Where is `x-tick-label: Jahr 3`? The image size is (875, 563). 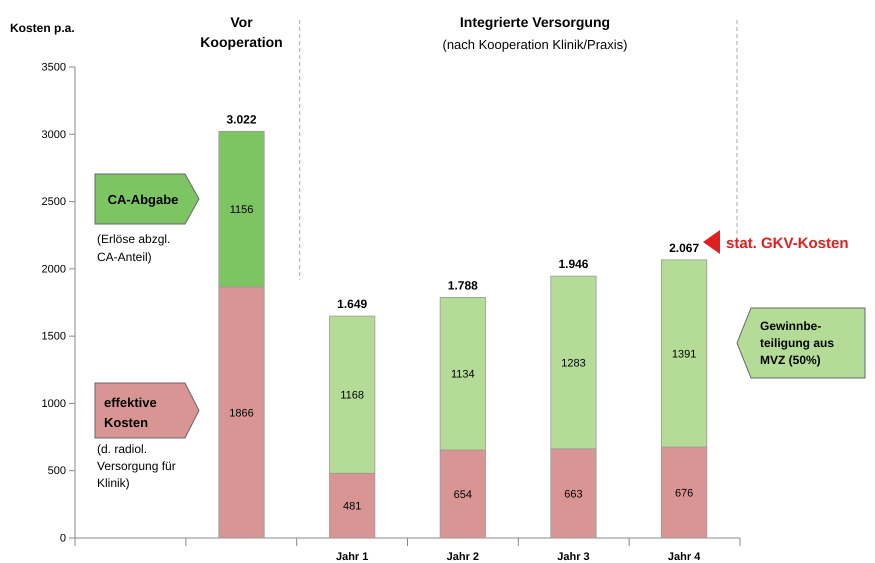
x-tick-label: Jahr 3 is located at coordinates (573, 556).